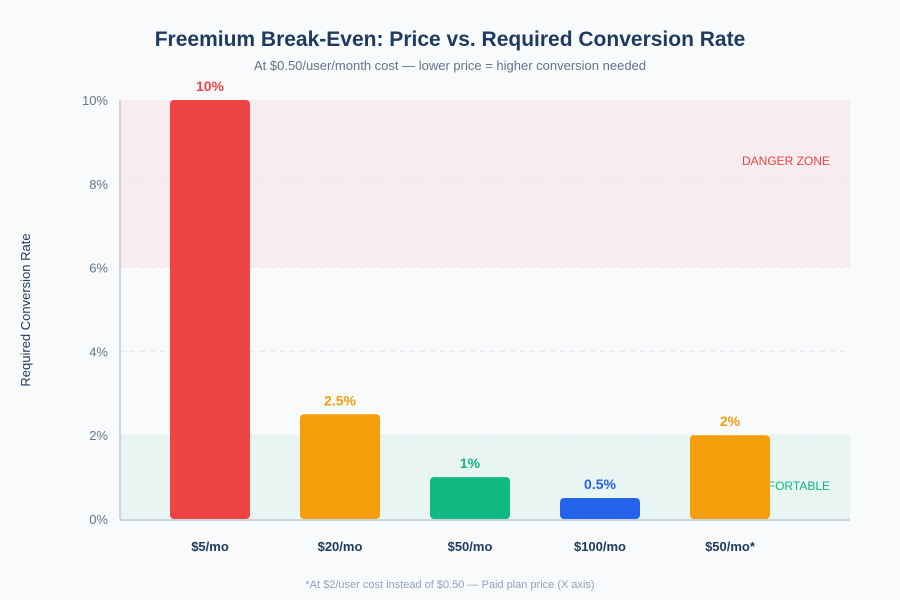 The image size is (900, 600). Describe the element at coordinates (98, 351) in the screenshot. I see `y-tick-label: 4%` at that location.